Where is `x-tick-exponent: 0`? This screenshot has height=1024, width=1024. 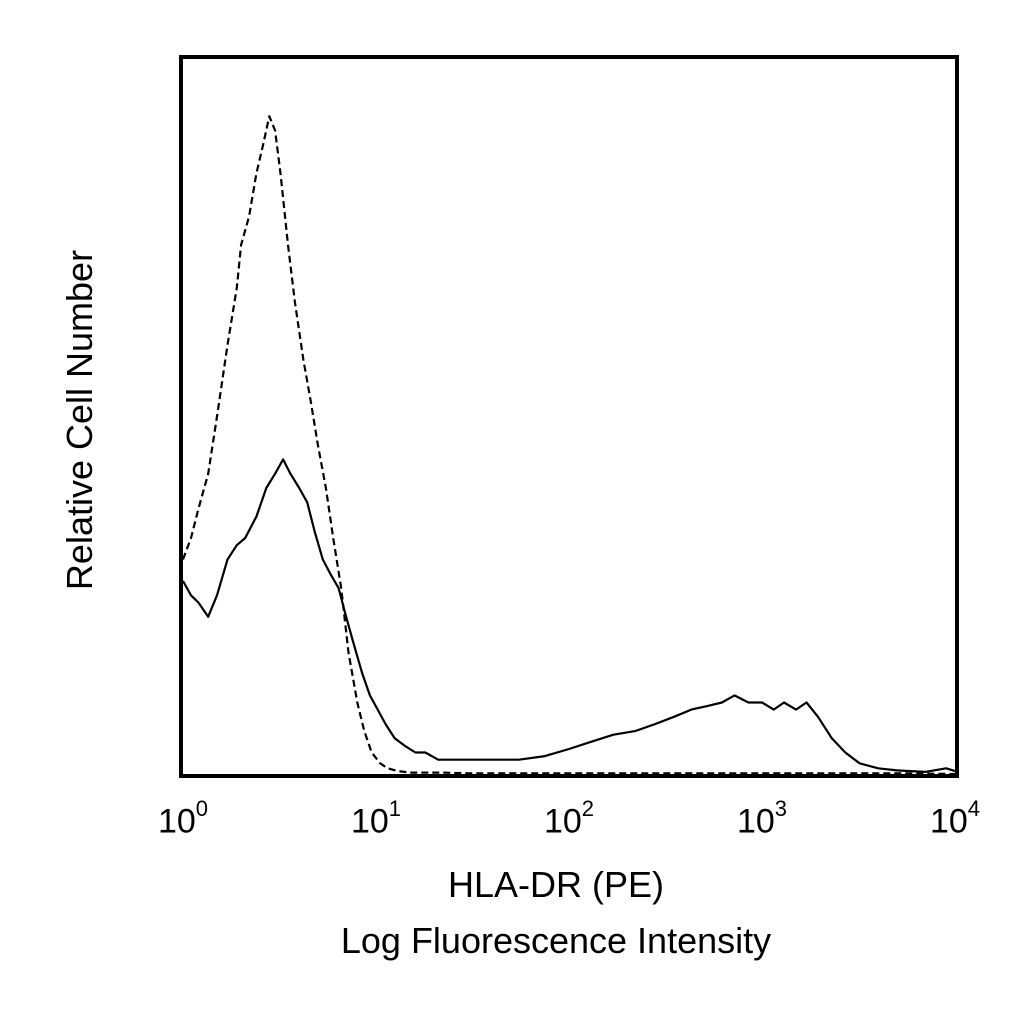 x-tick-exponent: 0 is located at coordinates (202, 808).